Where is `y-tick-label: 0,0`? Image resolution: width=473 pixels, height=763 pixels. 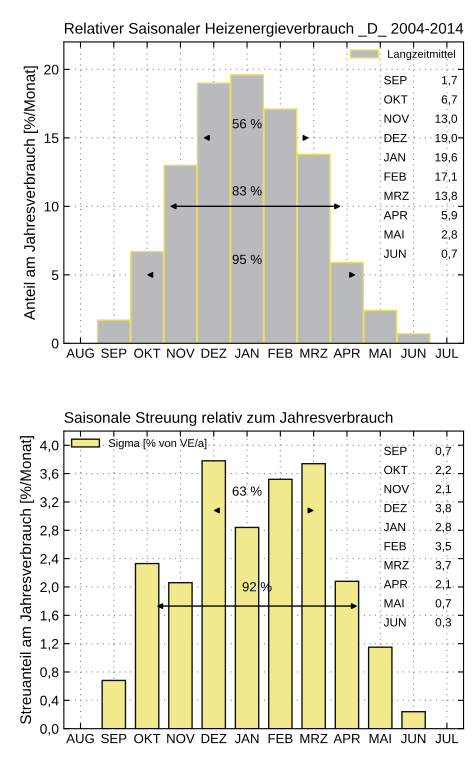
y-tick-label: 0,0 is located at coordinates (49, 730).